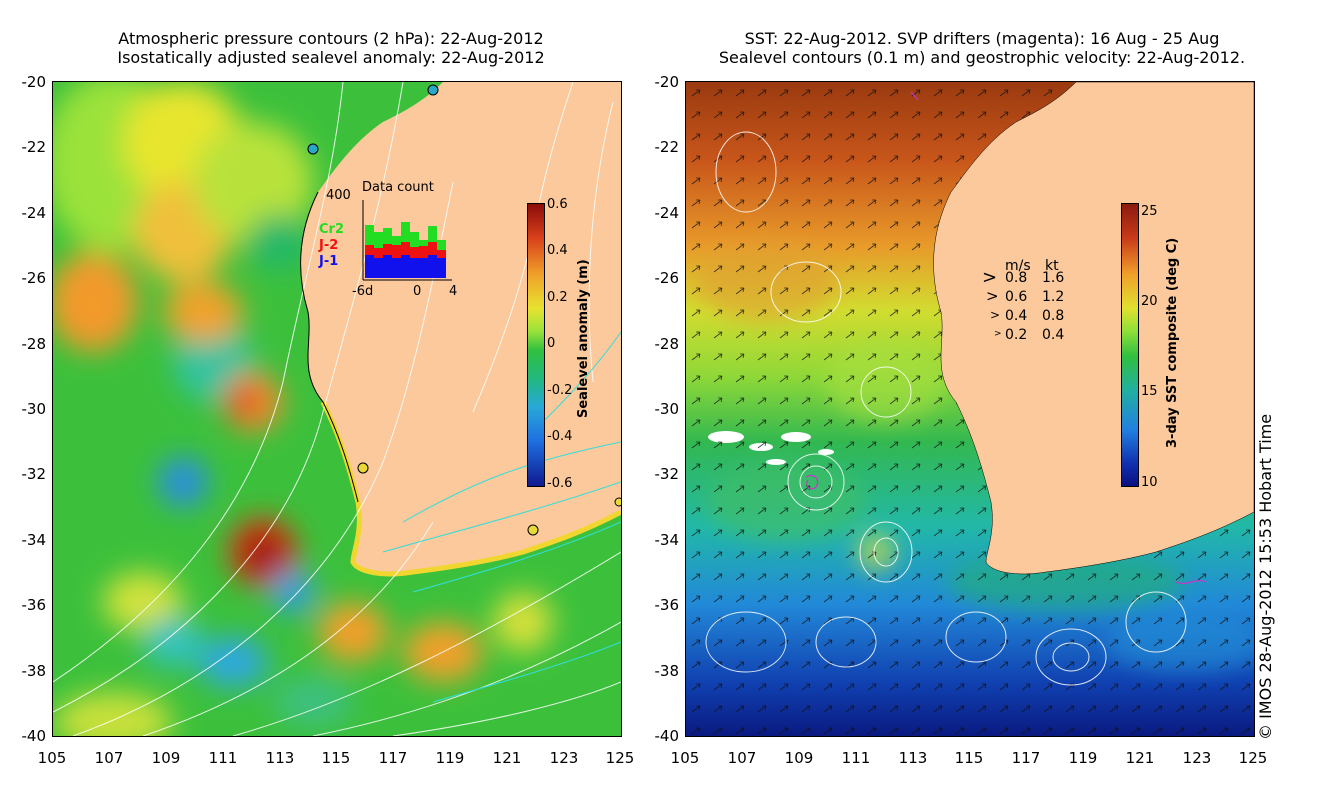  Describe the element at coordinates (398, 187) in the screenshot. I see `inset-title: Data count` at that location.